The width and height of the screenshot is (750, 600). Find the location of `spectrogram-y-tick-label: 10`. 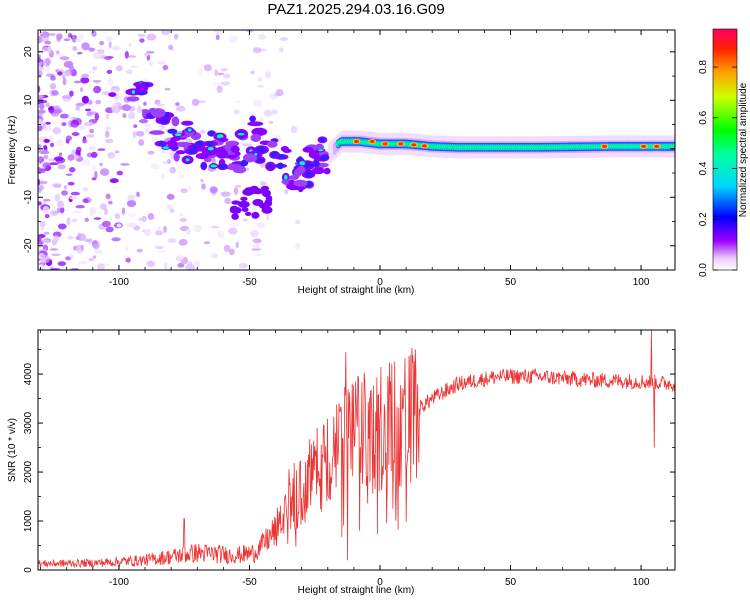

spectrogram-y-tick-label: 10 is located at coordinates (28, 100).